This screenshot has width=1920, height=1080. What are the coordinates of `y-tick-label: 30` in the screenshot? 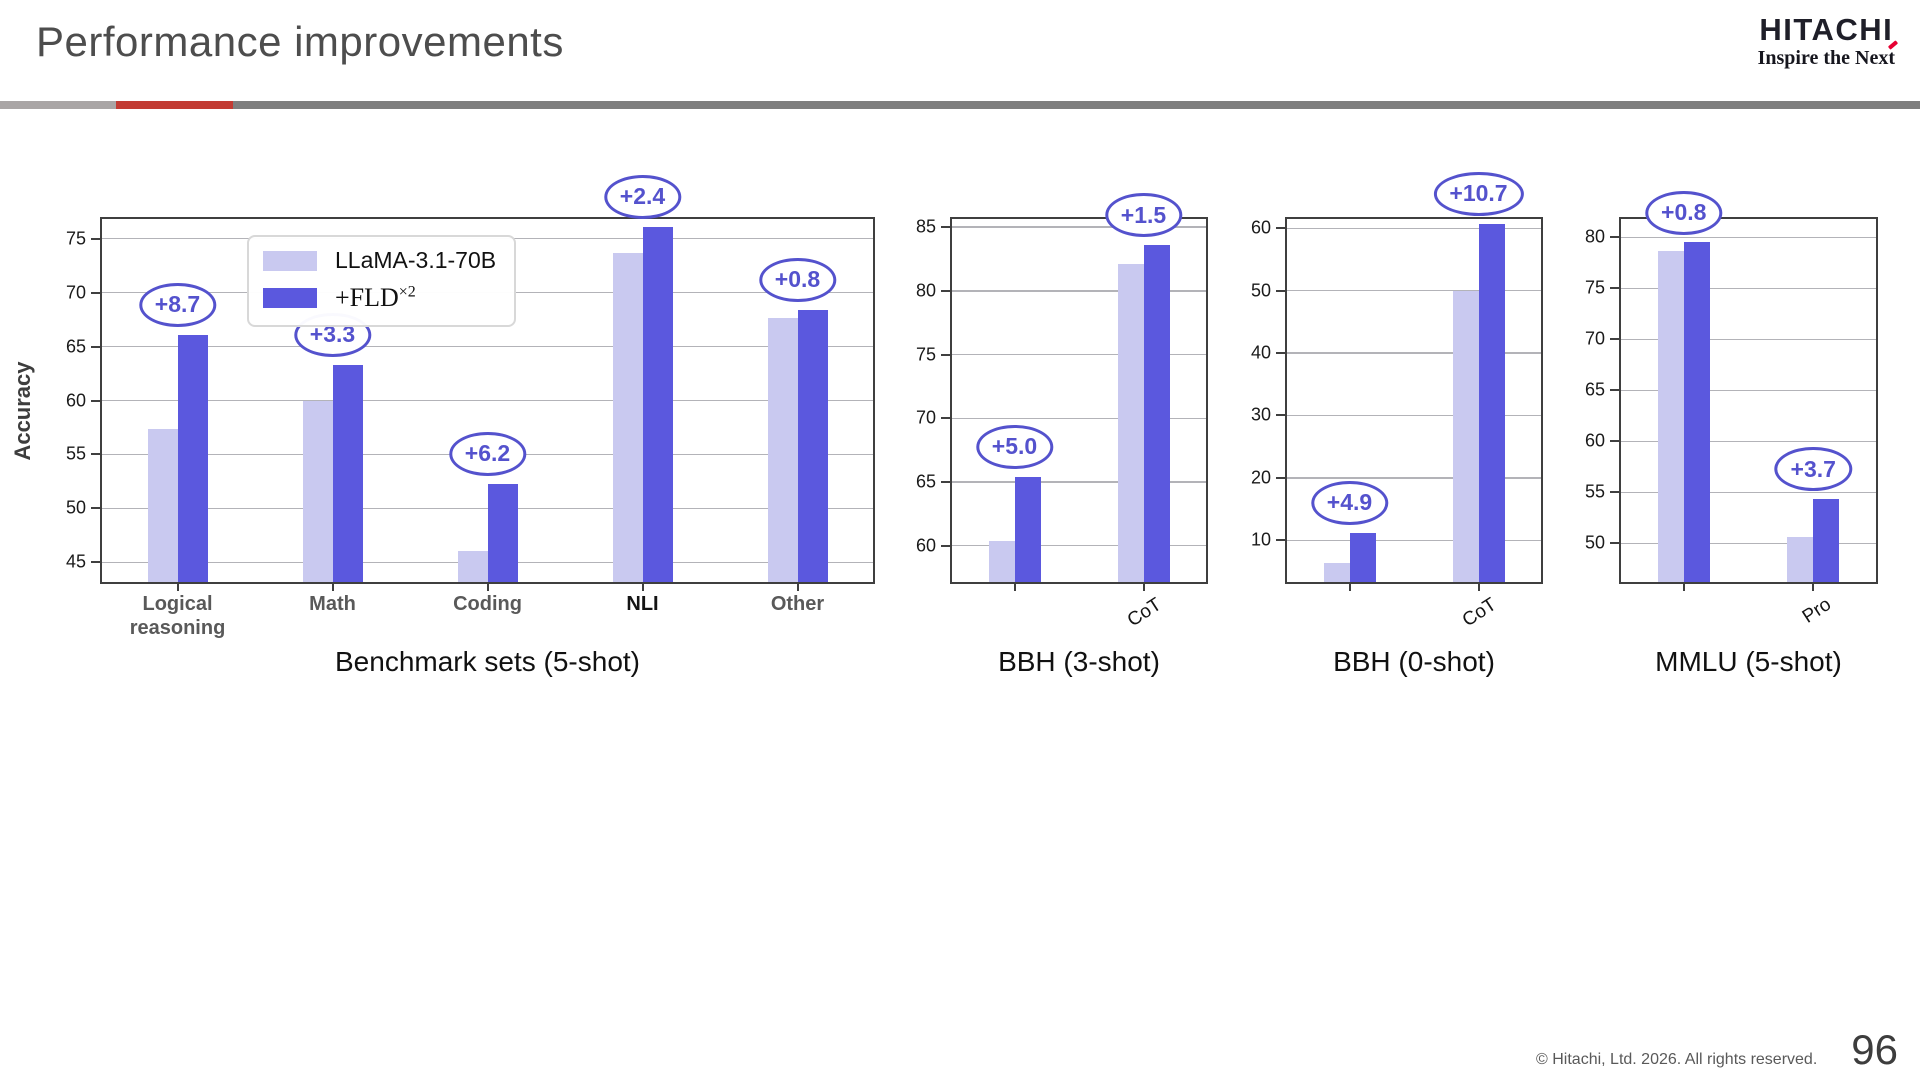 It's located at (1260, 414).